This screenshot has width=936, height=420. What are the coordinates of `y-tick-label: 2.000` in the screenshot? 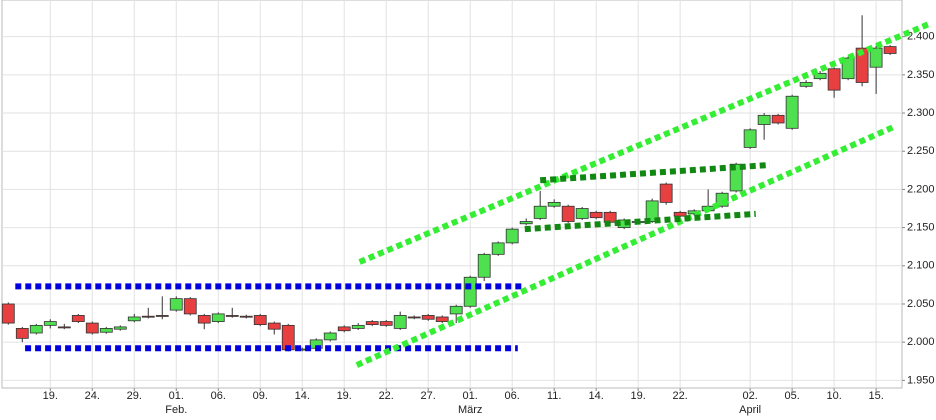 It's located at (921, 342).